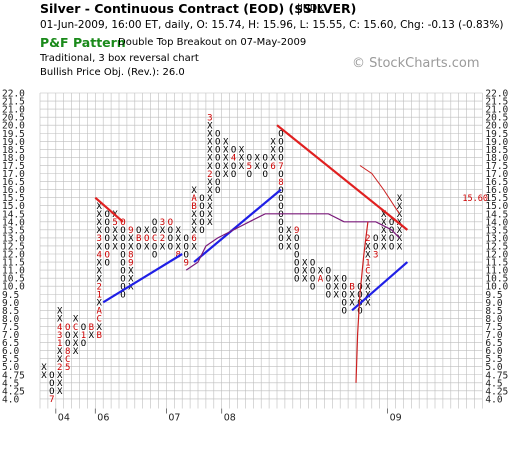  I want to click on y-tick-label-right: 6.5, so click(493, 343).